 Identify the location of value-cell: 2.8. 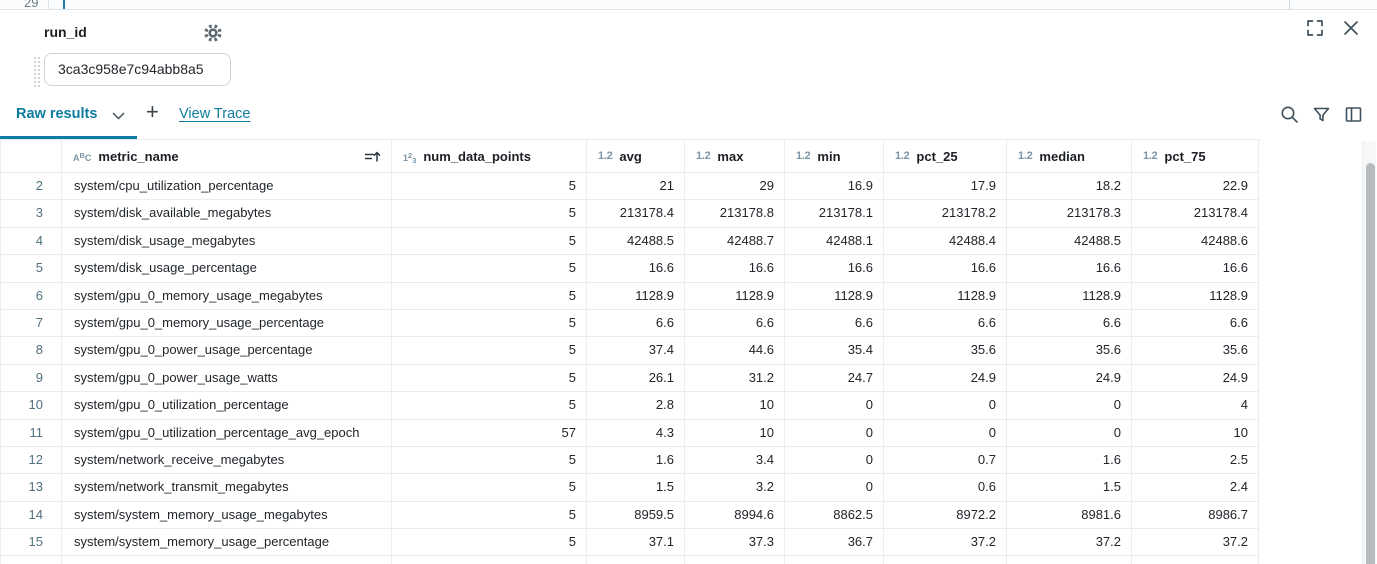
(636, 406).